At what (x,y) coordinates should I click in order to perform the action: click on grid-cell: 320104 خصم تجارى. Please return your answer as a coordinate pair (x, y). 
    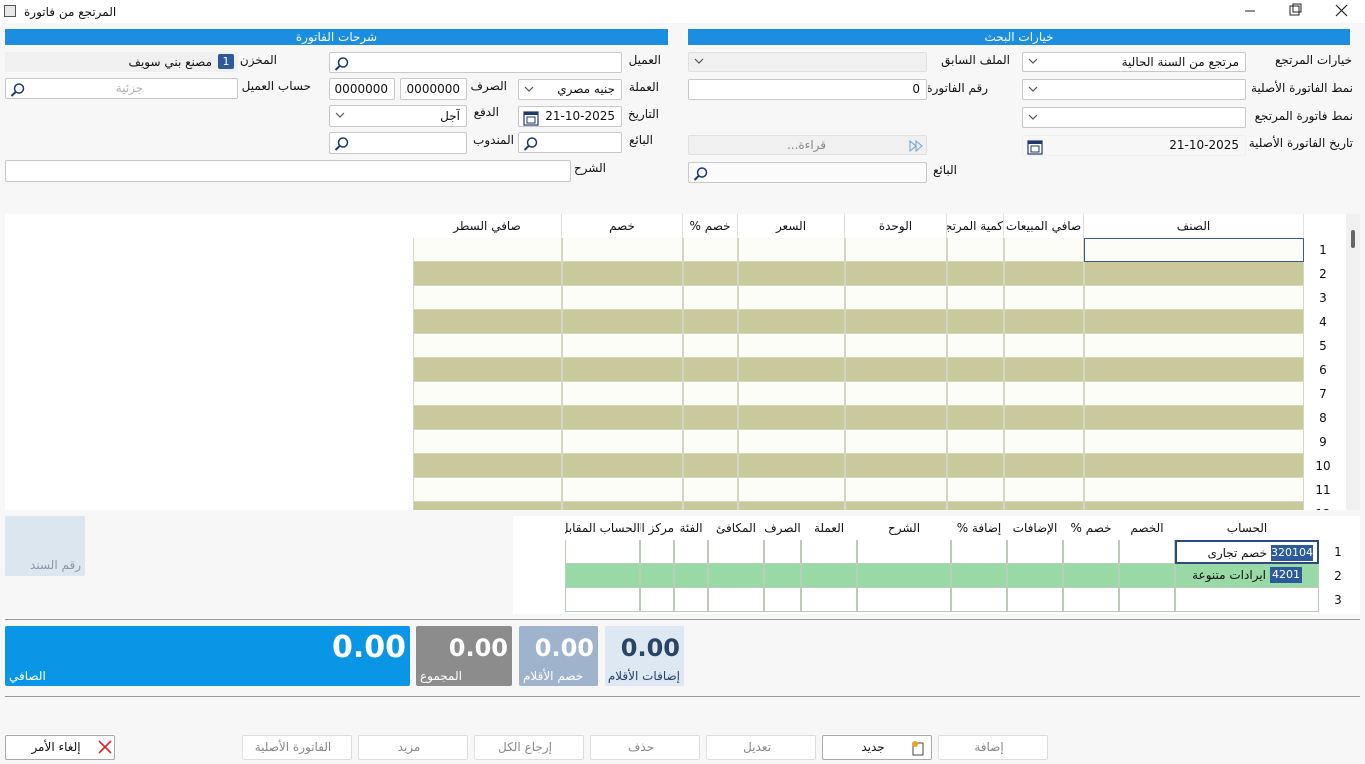
    Looking at the image, I should click on (1247, 552).